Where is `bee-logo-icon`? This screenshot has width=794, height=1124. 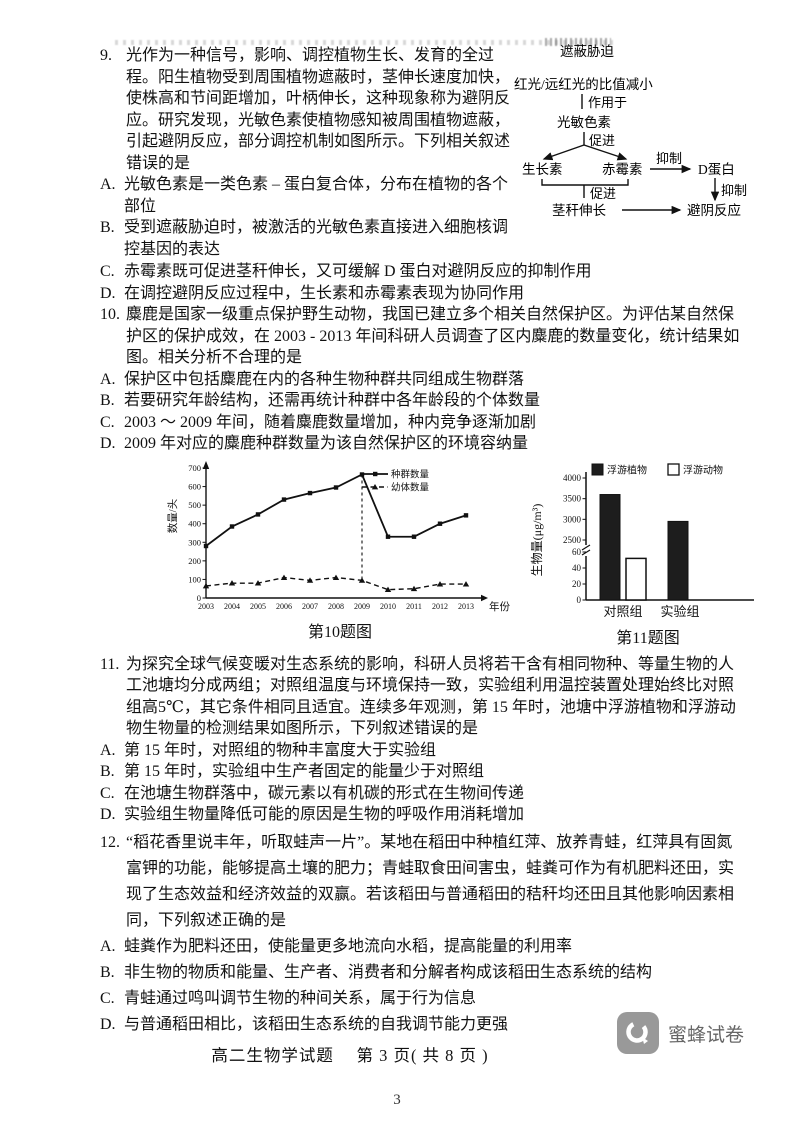
bee-logo-icon is located at coordinates (637, 1033).